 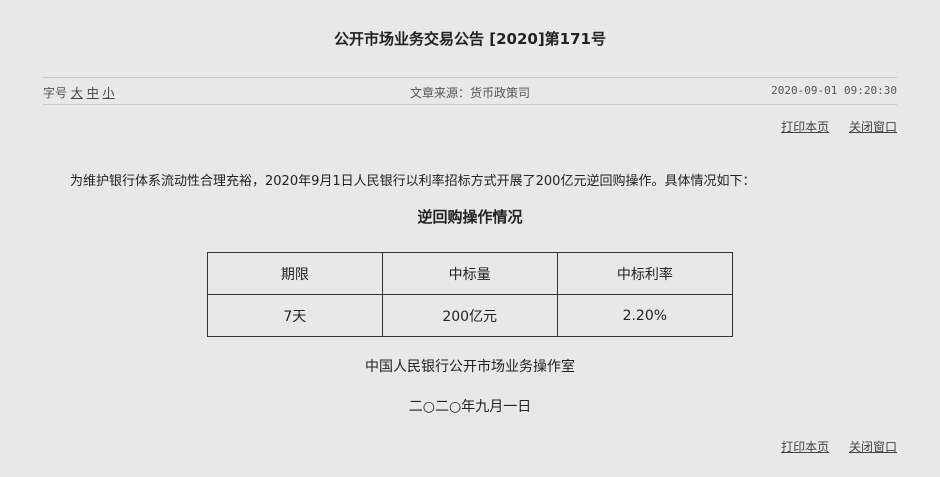 I want to click on header-cell: 期限, so click(x=295, y=273).